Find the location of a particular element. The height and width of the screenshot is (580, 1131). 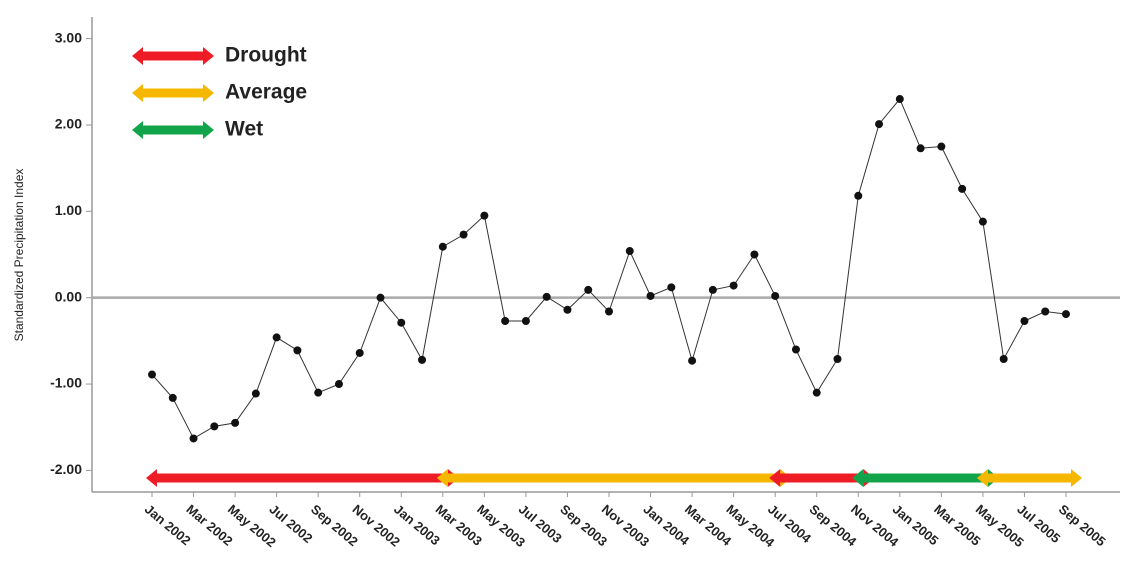

y-tick-label: 2.00 is located at coordinates (68, 124).